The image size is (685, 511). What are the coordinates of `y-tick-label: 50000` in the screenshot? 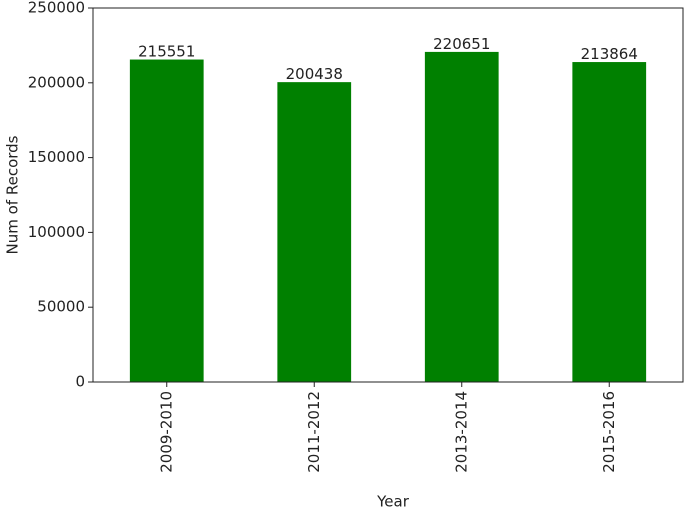 It's located at (61, 307).